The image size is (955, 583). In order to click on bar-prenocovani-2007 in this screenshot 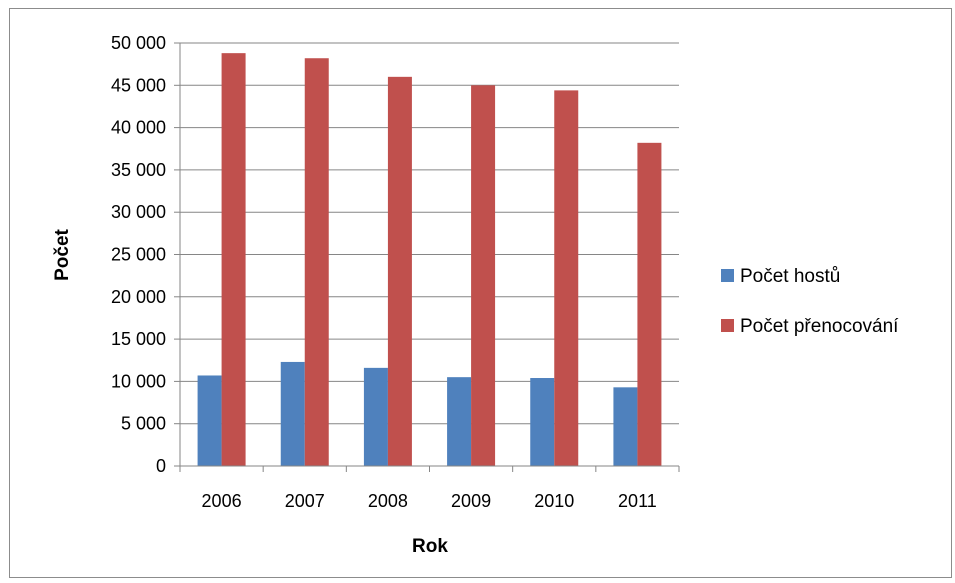, I will do `click(316, 262)`.